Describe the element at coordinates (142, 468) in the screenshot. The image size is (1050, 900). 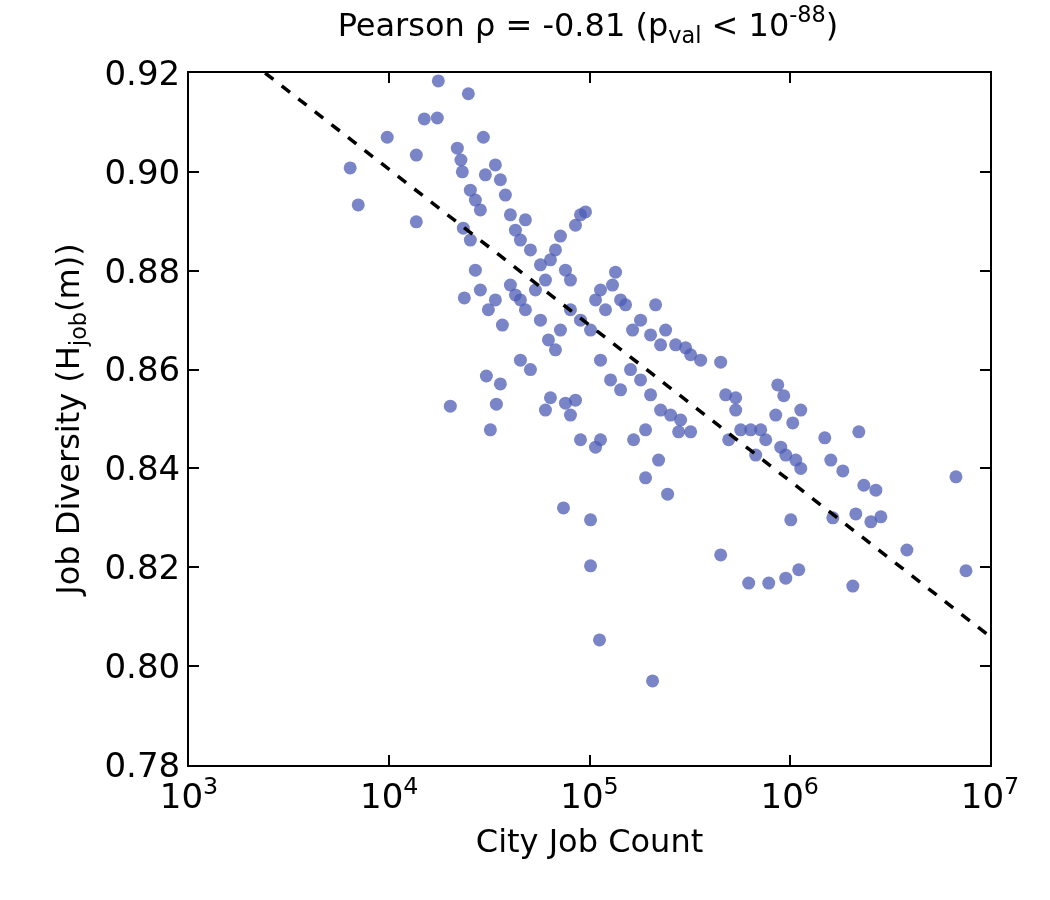
I see `y-tick-label: 0.84` at that location.